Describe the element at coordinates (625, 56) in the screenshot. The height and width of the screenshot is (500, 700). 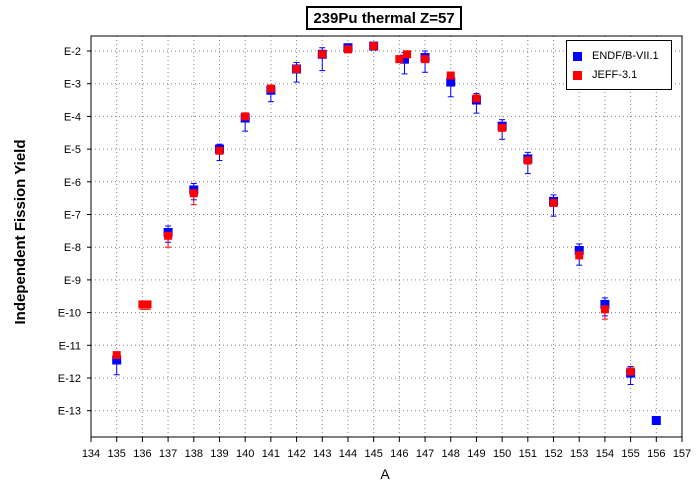
I see `legend-label-endf: ENDF/B-VII.1` at that location.